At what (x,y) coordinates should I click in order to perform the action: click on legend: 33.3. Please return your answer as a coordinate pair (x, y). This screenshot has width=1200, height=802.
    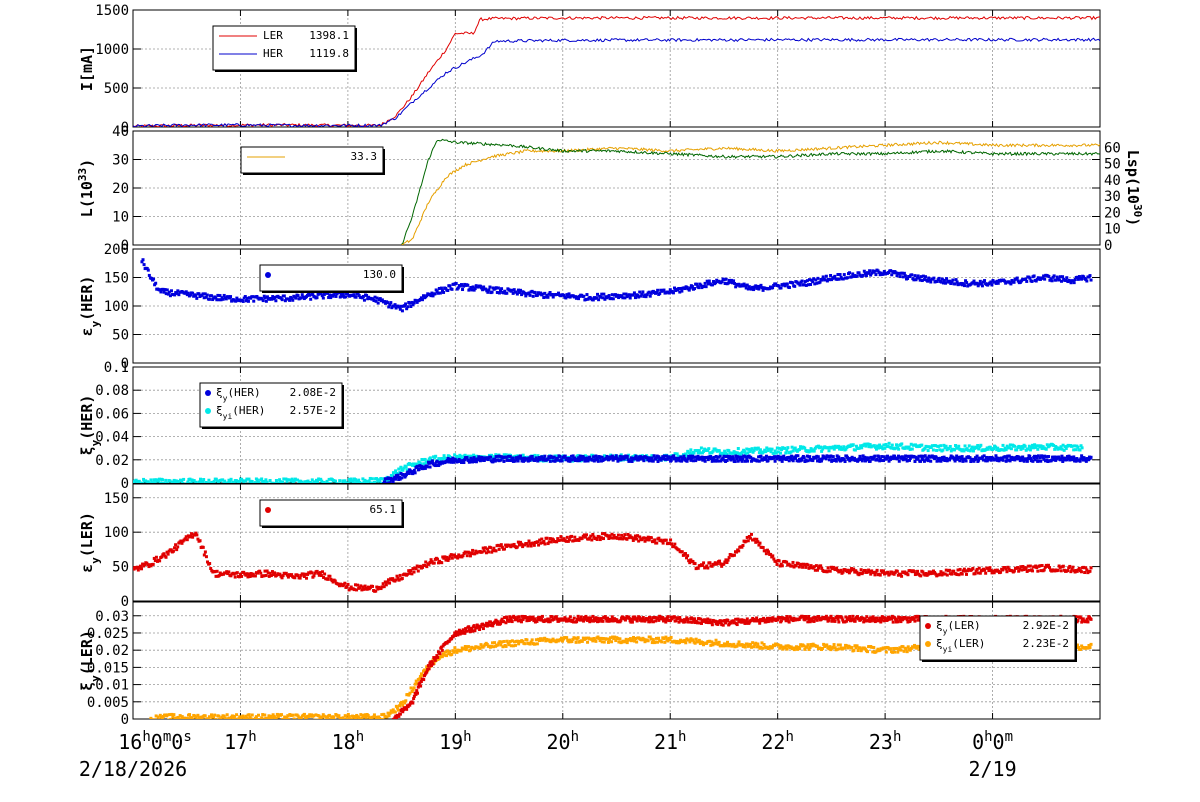
    Looking at the image, I should click on (313, 161).